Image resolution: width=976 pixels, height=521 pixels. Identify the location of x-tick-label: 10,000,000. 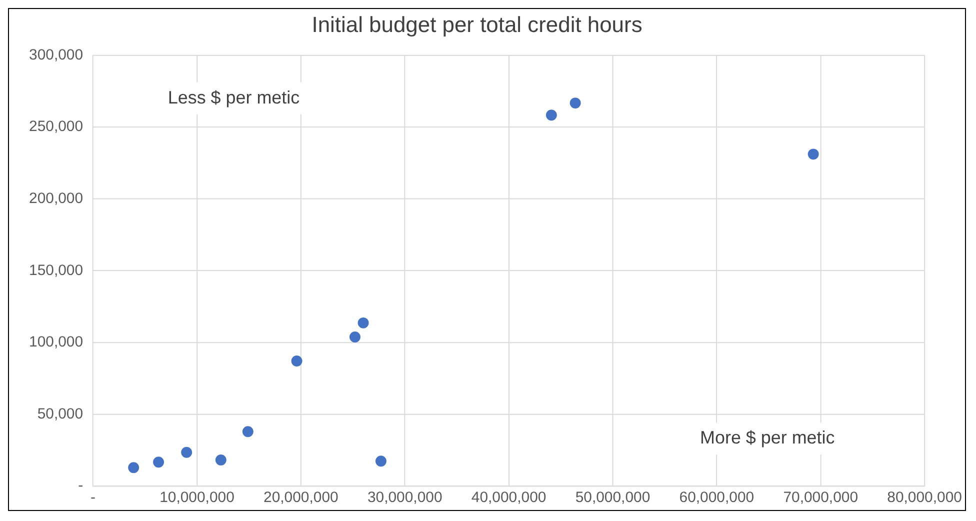
(197, 497).